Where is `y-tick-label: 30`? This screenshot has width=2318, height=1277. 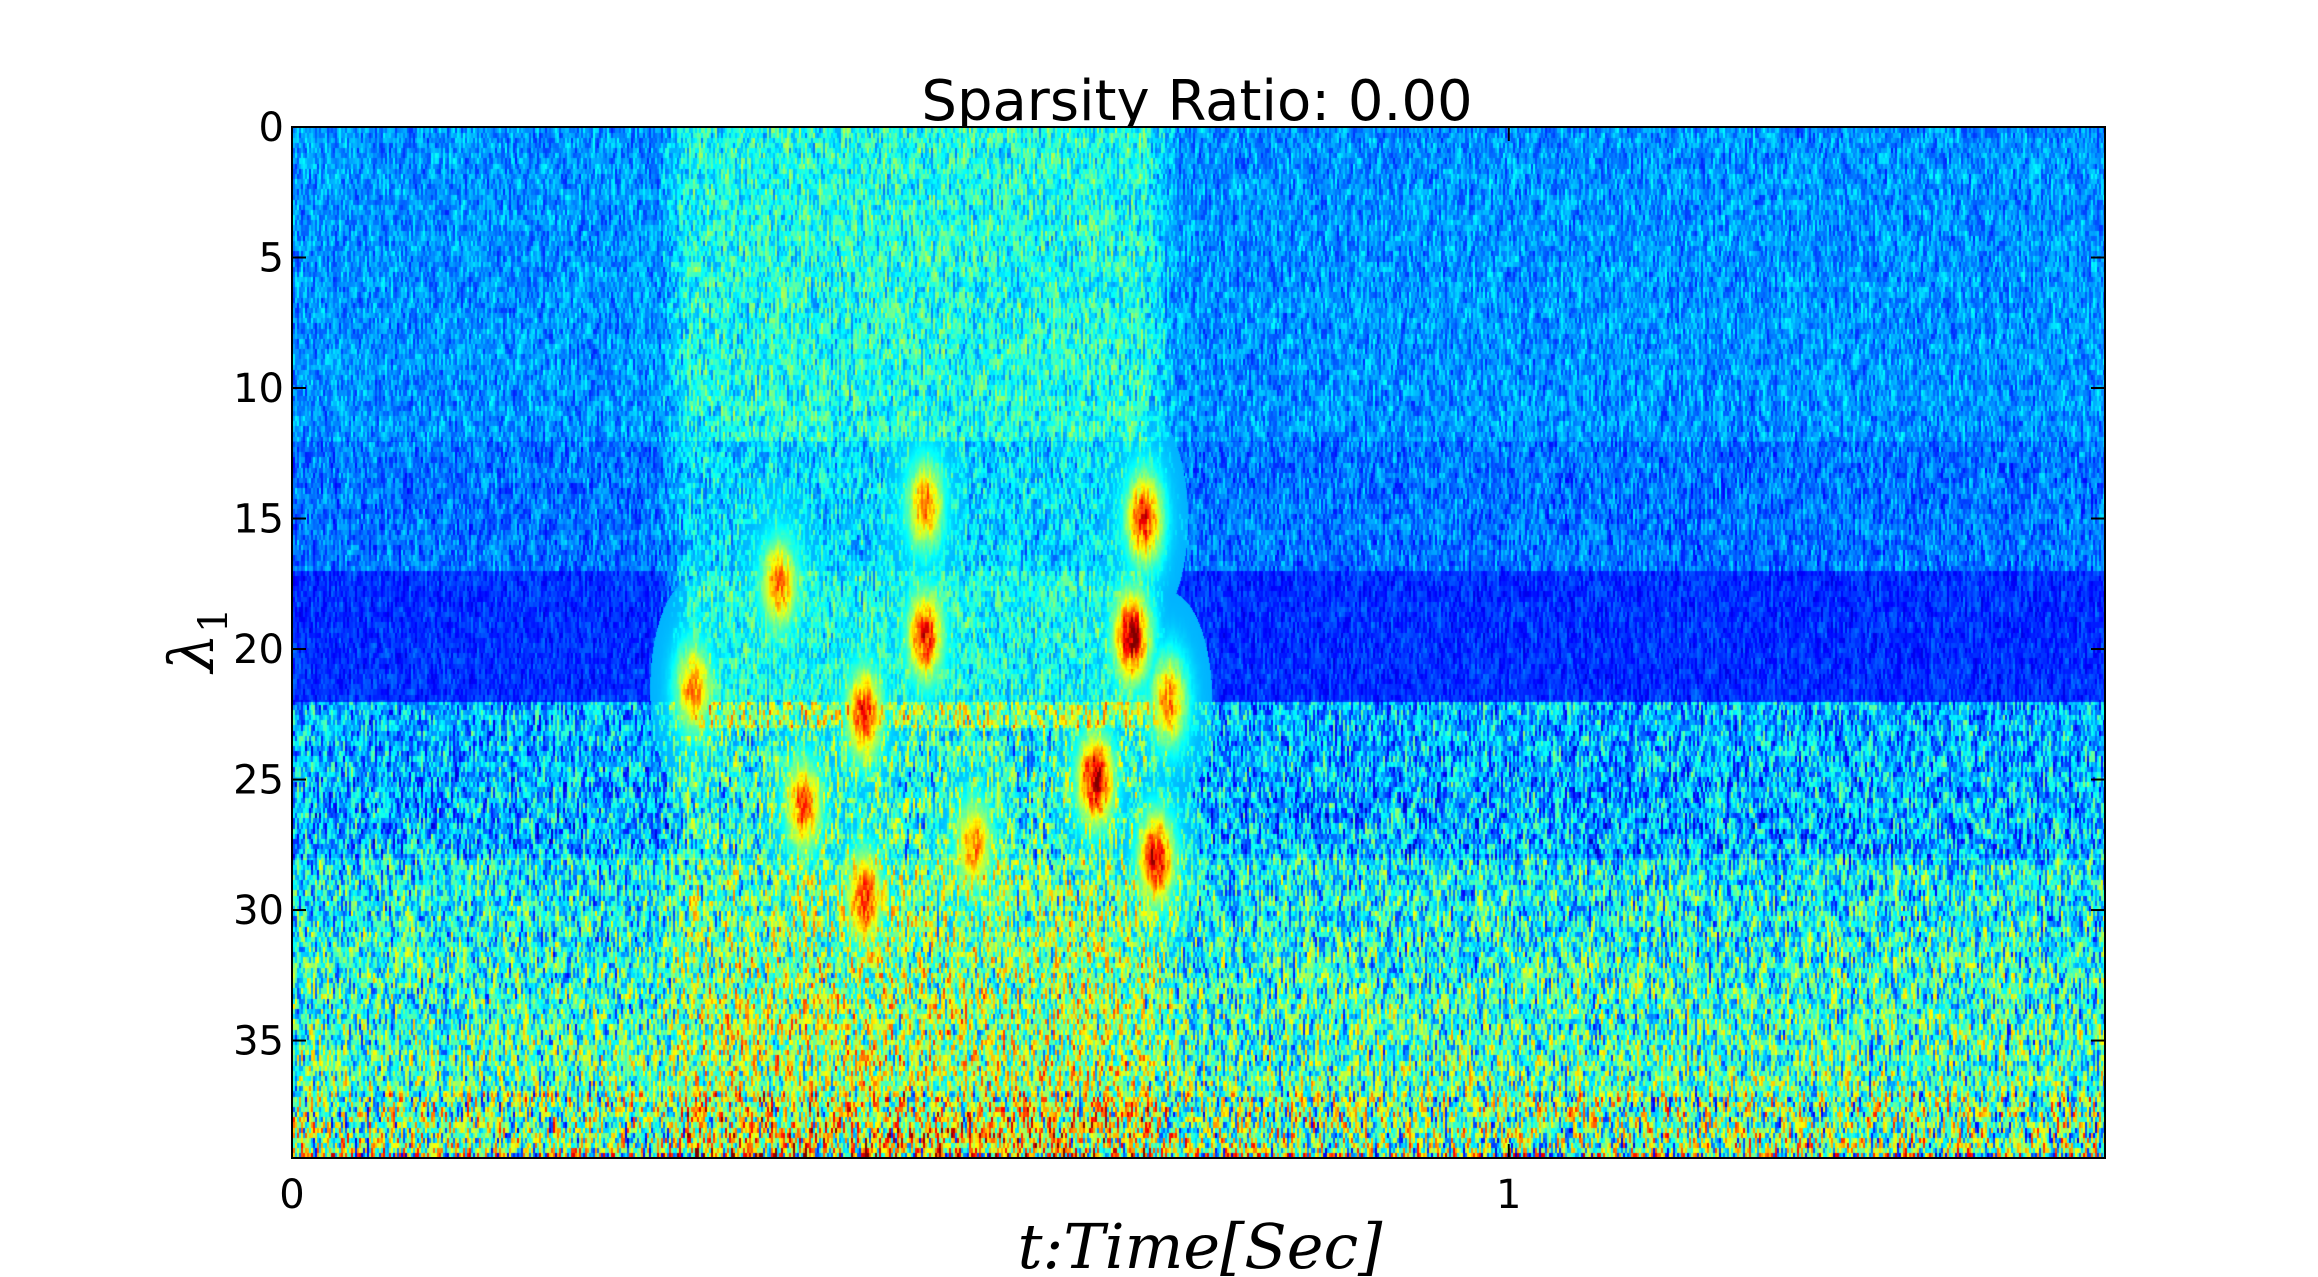
y-tick-label: 30 is located at coordinates (258, 911).